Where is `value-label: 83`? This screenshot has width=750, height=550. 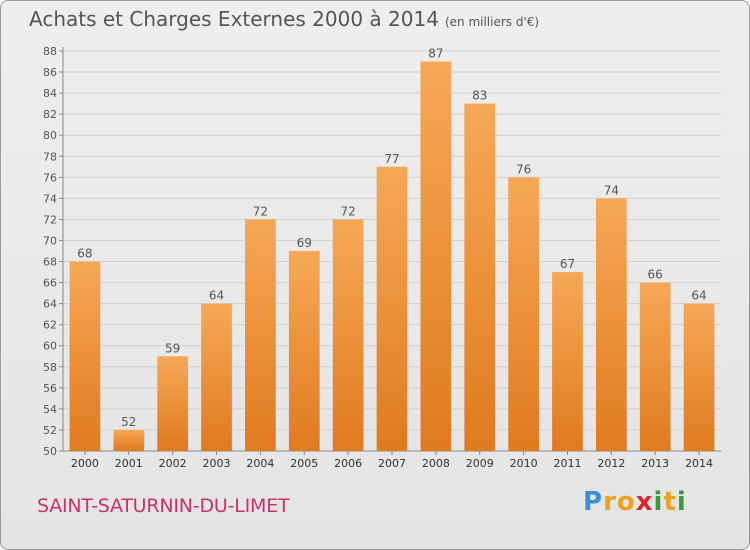 value-label: 83 is located at coordinates (479, 96).